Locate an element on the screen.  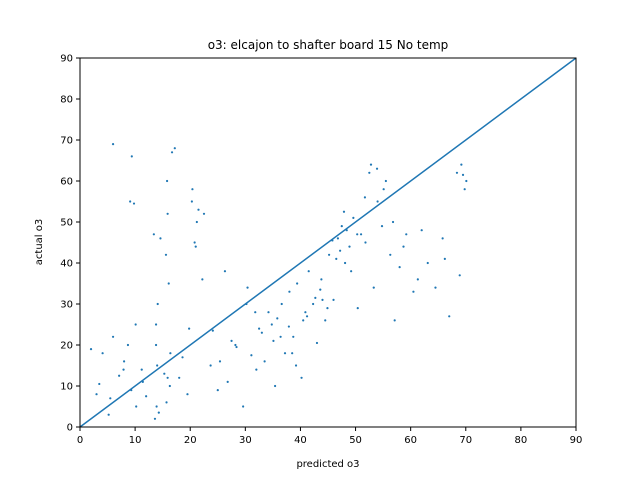
y-tick-label: 30 is located at coordinates (66, 305).